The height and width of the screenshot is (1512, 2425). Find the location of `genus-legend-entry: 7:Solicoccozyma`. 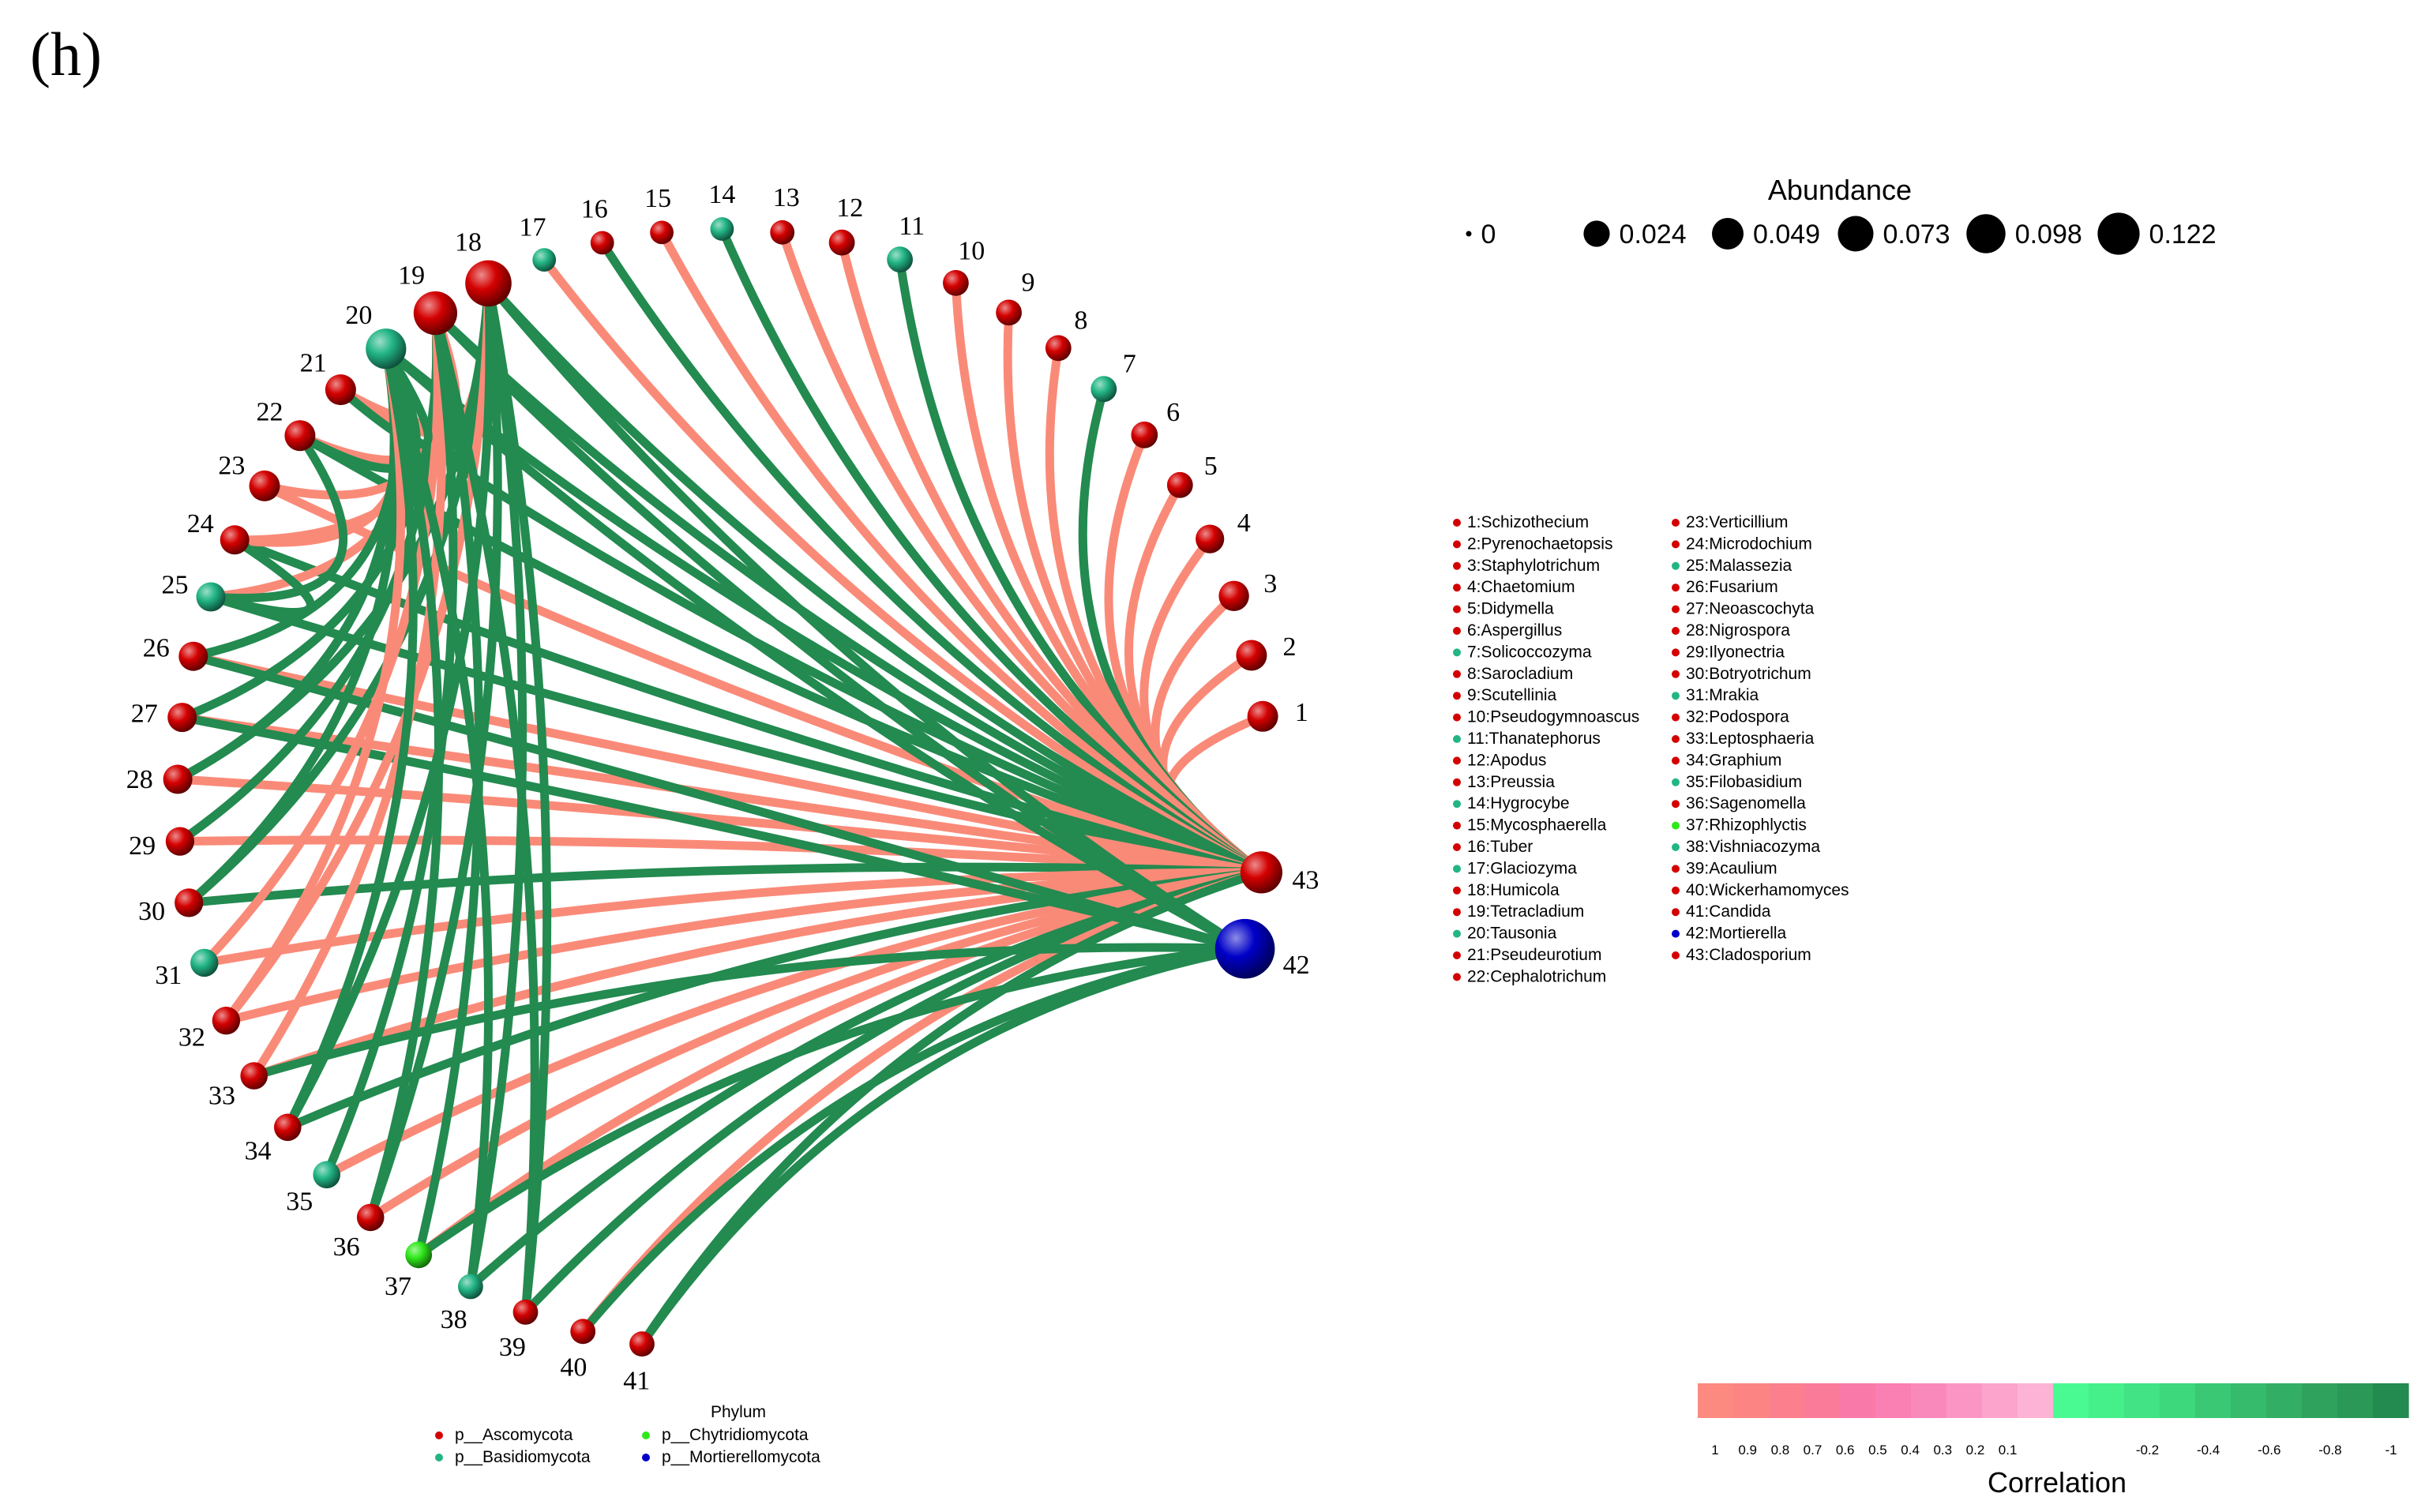

genus-legend-entry: 7:Solicoccozyma is located at coordinates (1529, 652).